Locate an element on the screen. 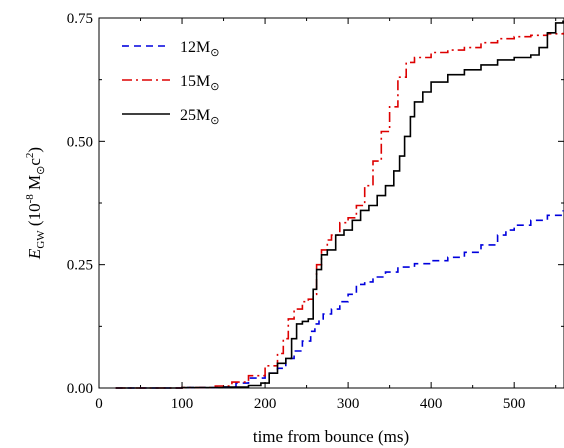  y-tick-label: 0.00 is located at coordinates (80, 389).